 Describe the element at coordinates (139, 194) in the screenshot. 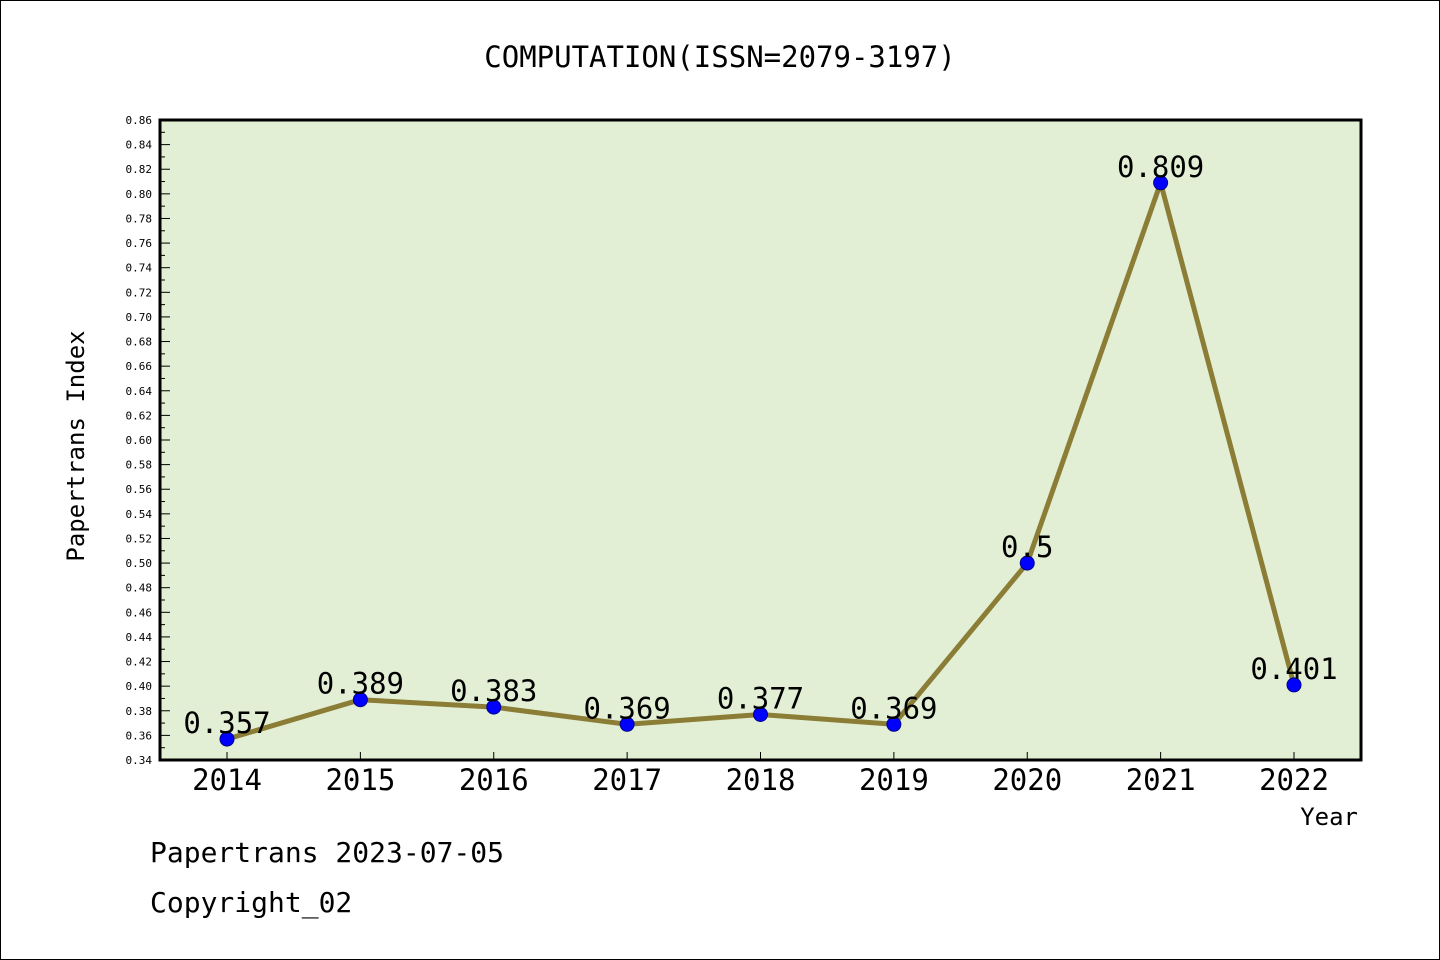

I see `y-tick-label: 0.80` at that location.